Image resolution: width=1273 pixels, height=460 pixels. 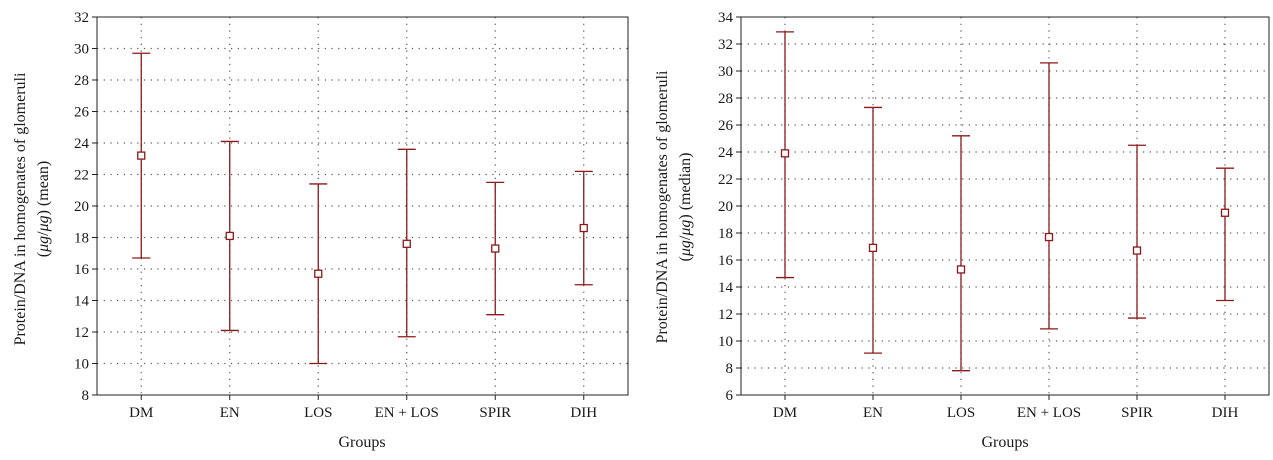 What do you see at coordinates (81, 18) in the screenshot?
I see `left-y-tick-label: 32` at bounding box center [81, 18].